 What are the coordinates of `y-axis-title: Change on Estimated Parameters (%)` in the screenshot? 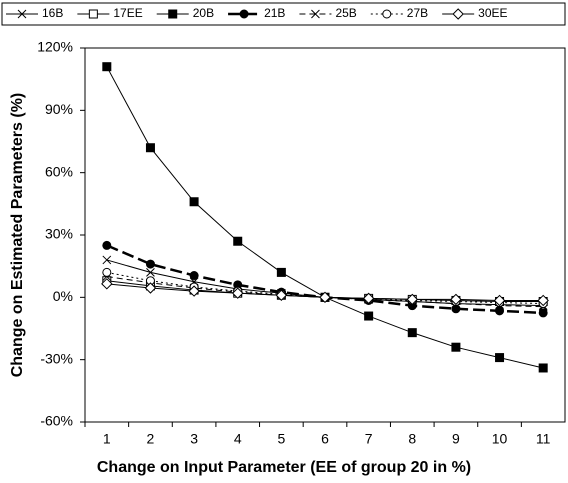 It's located at (17, 235).